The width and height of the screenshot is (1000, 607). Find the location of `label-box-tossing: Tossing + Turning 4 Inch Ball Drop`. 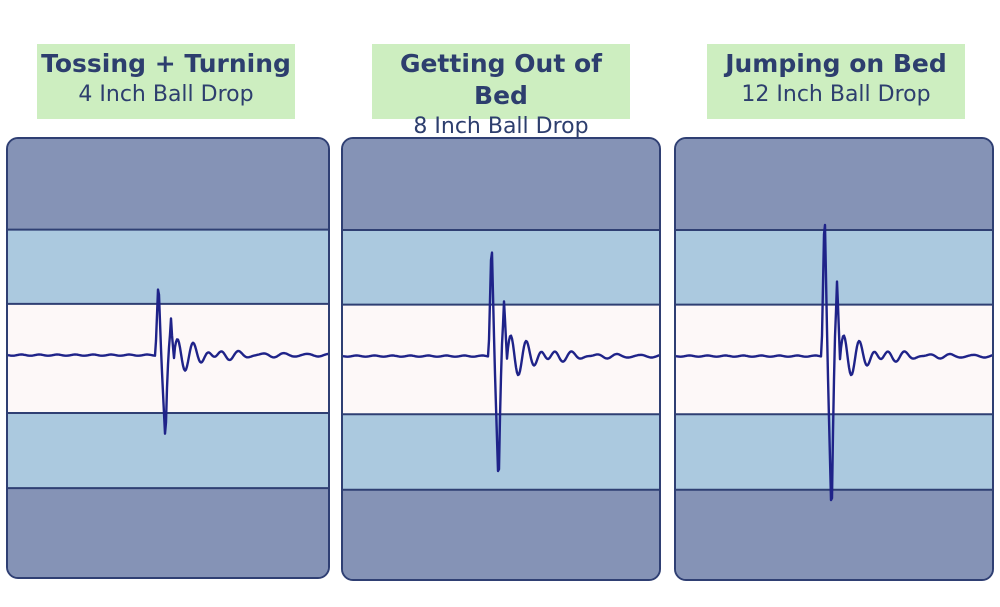

label-box-tossing: Tossing + Turning 4 Inch Ball Drop is located at coordinates (166, 81).